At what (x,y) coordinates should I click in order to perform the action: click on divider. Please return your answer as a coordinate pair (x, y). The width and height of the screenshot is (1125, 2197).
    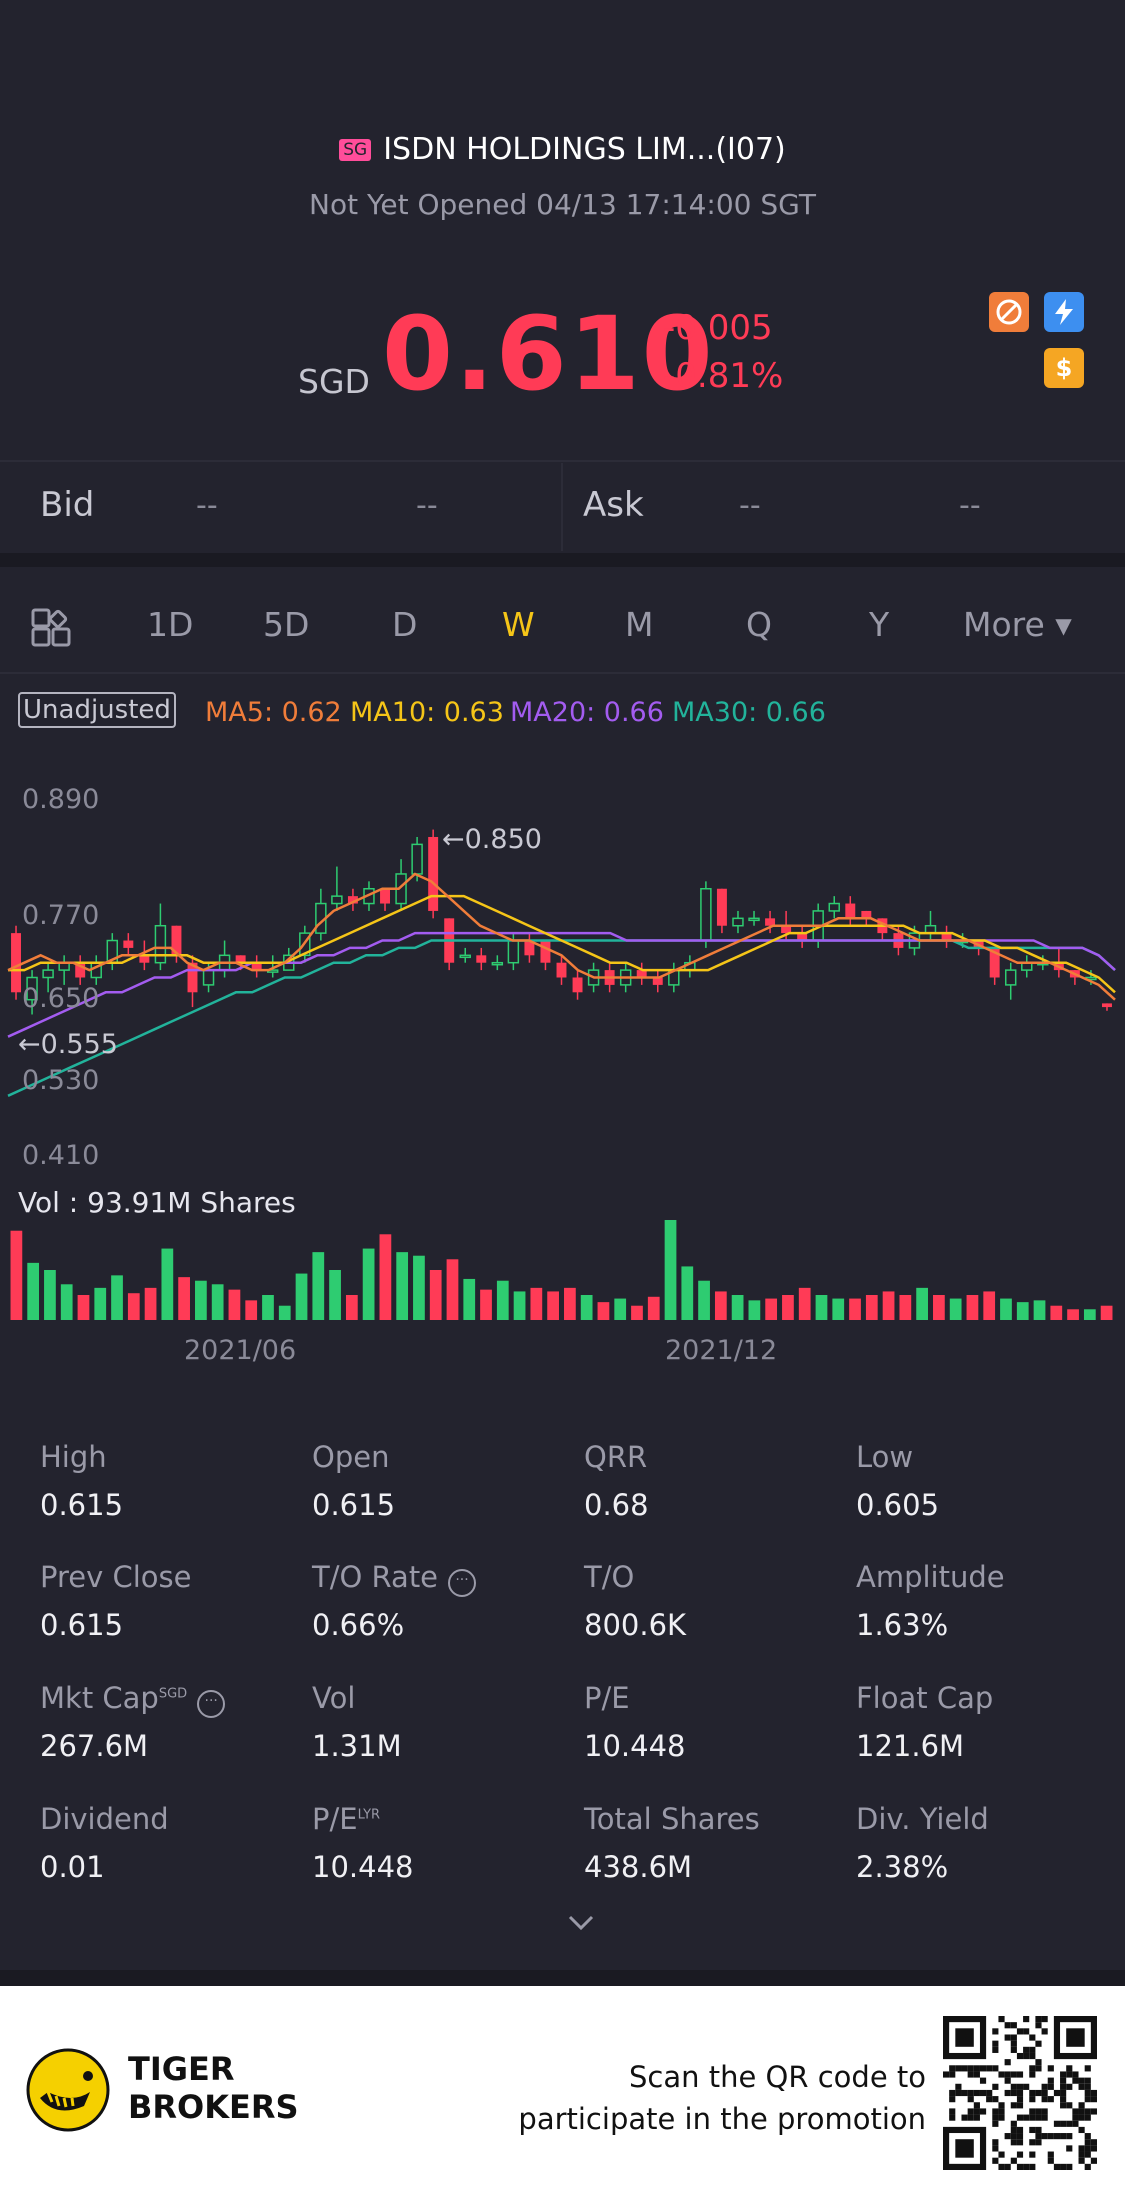
    Looking at the image, I should click on (562, 673).